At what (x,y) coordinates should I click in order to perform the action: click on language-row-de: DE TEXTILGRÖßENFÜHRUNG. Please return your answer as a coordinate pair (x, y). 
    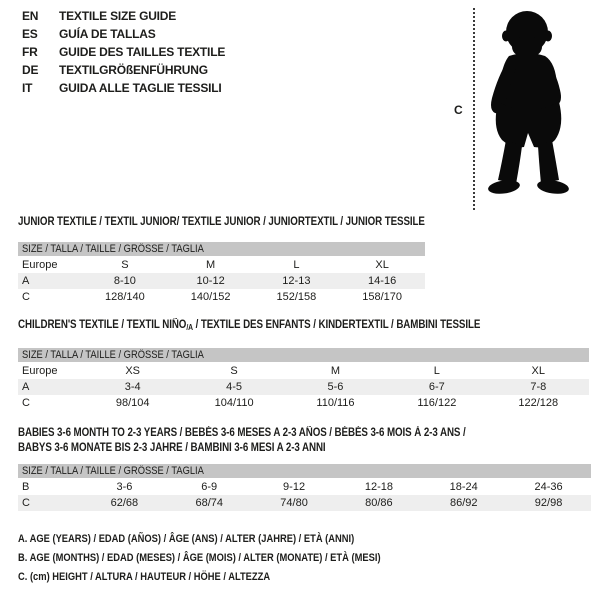
    Looking at the image, I should click on (123, 70).